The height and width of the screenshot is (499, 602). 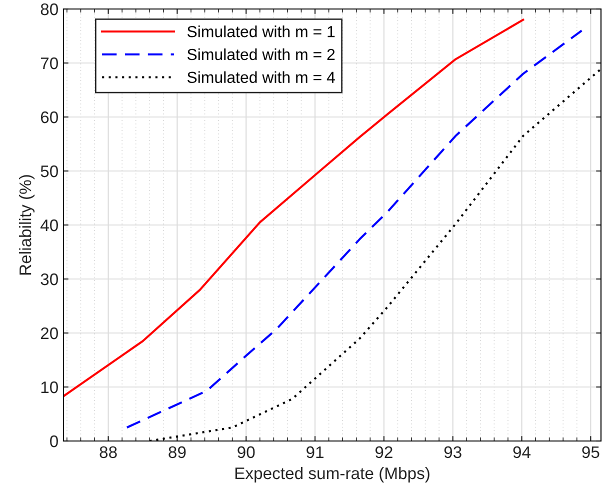 What do you see at coordinates (49, 279) in the screenshot?
I see `y-tick-label: 30` at bounding box center [49, 279].